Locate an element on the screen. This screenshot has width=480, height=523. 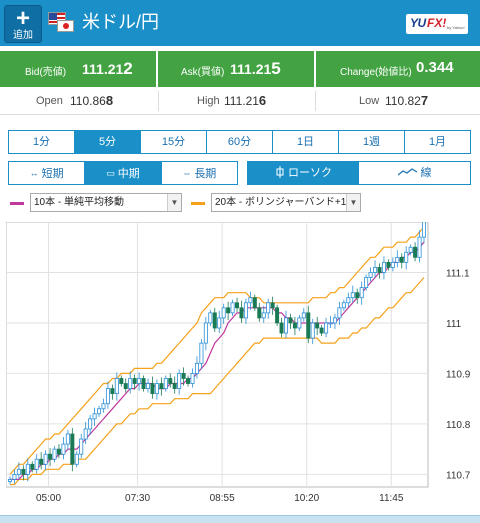
change-panel: Change(始値比) 0.344 is located at coordinates (398, 69).